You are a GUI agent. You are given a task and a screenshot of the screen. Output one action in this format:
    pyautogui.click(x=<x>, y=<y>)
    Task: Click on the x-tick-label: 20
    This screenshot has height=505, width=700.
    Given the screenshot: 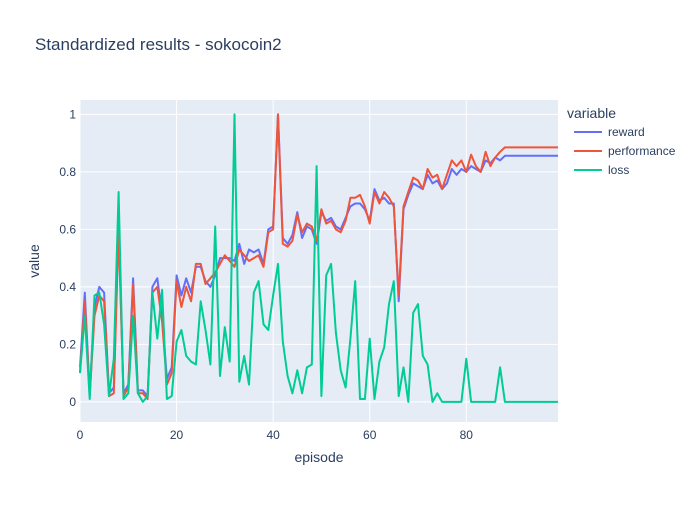 What is the action you would take?
    pyautogui.click(x=177, y=435)
    